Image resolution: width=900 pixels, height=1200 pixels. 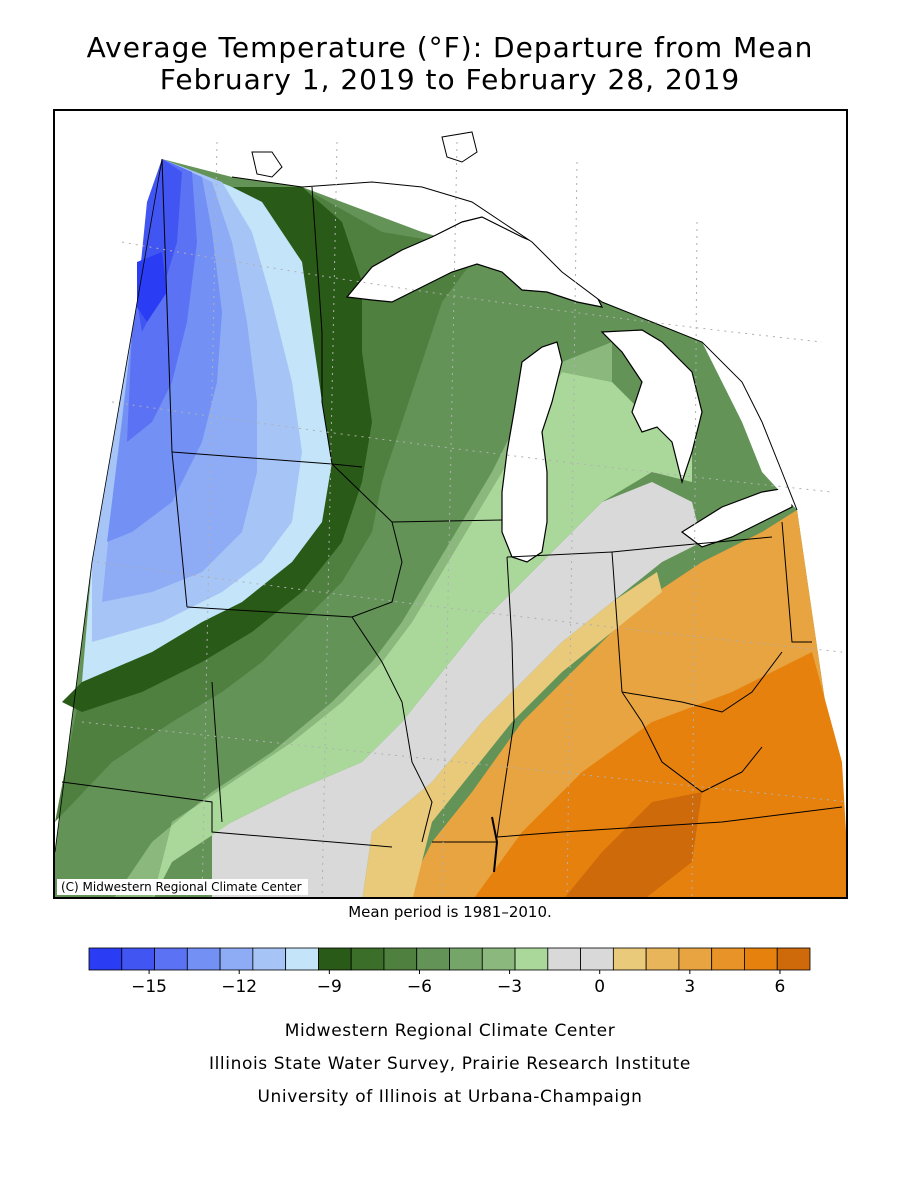 I want to click on legend-tick-label: −9, so click(x=329, y=987).